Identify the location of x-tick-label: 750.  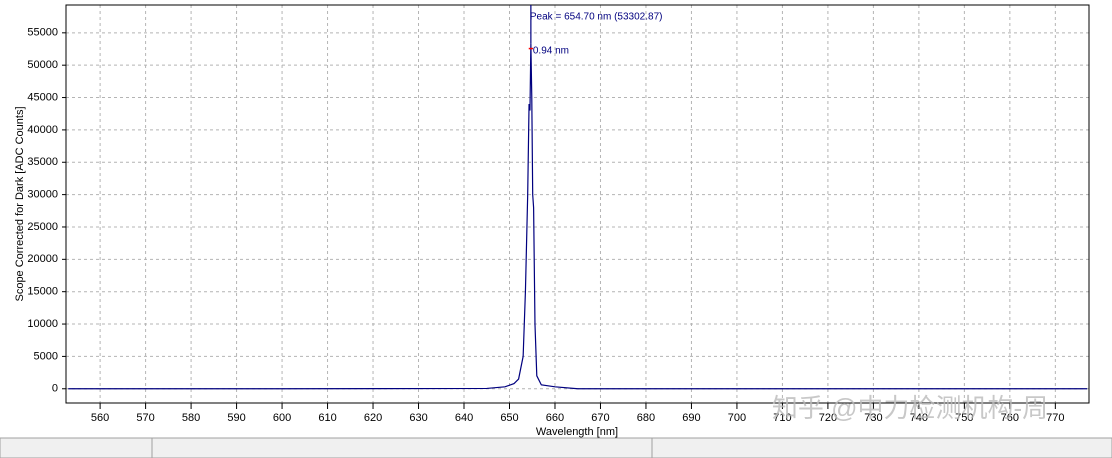
(964, 418).